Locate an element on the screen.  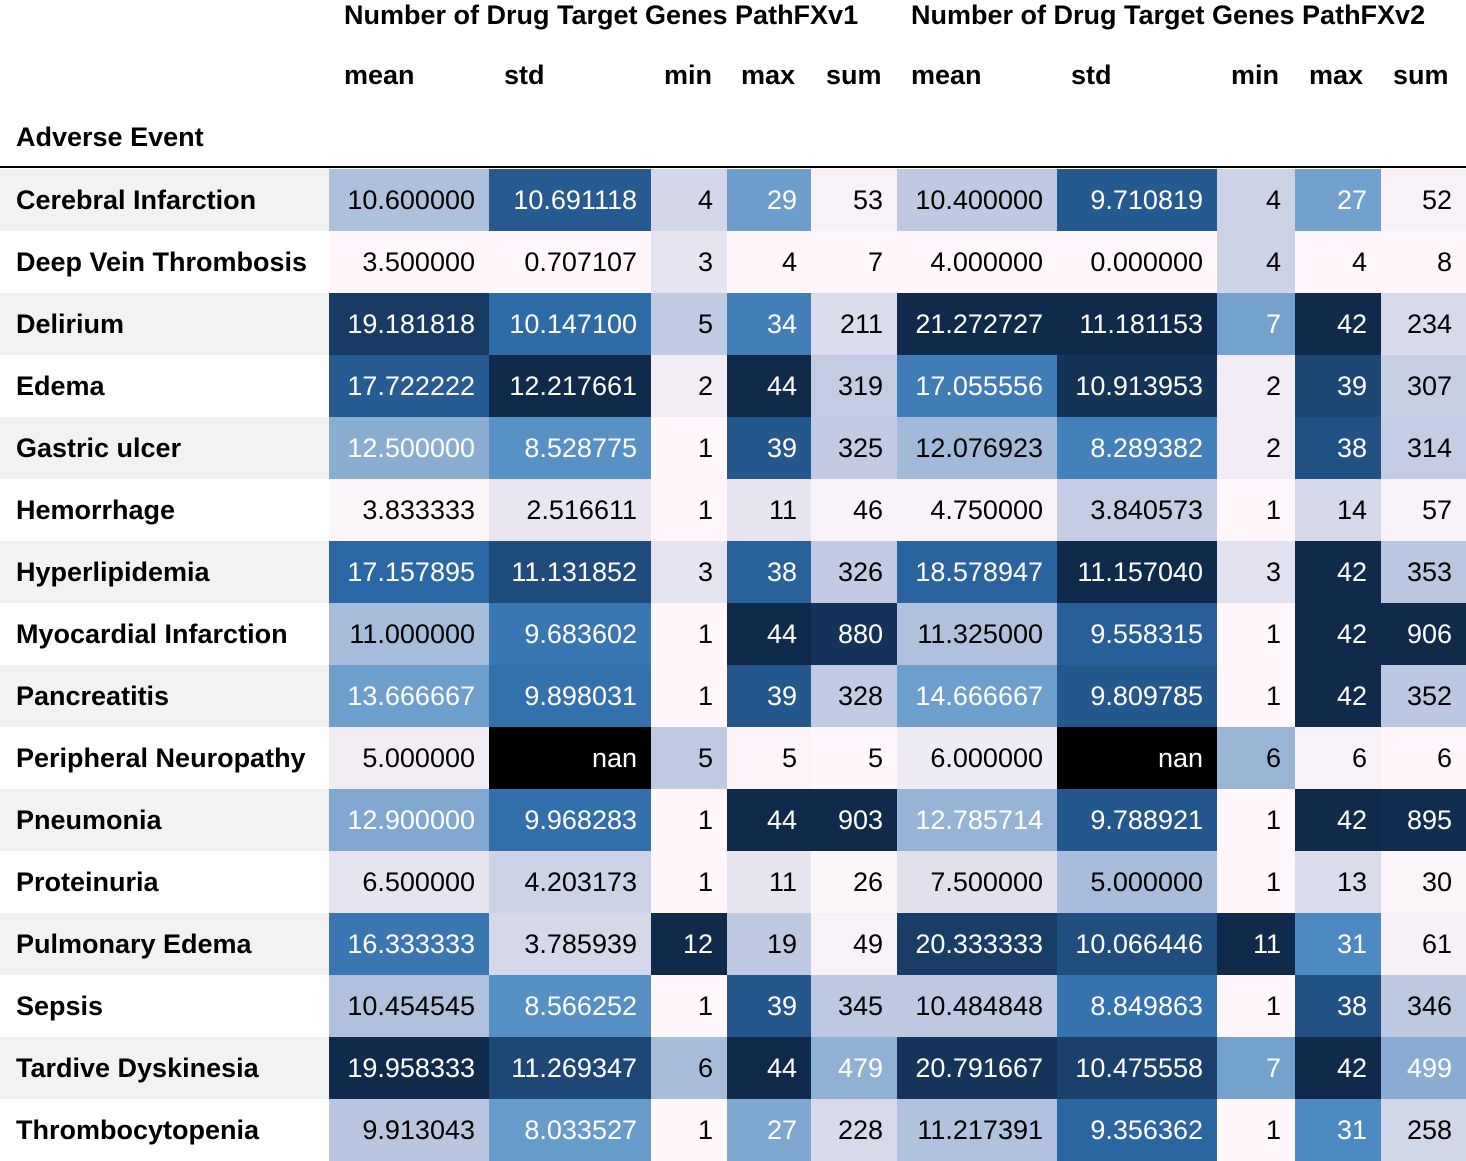
cell-v2-mean: 11.217391 is located at coordinates (977, 1130).